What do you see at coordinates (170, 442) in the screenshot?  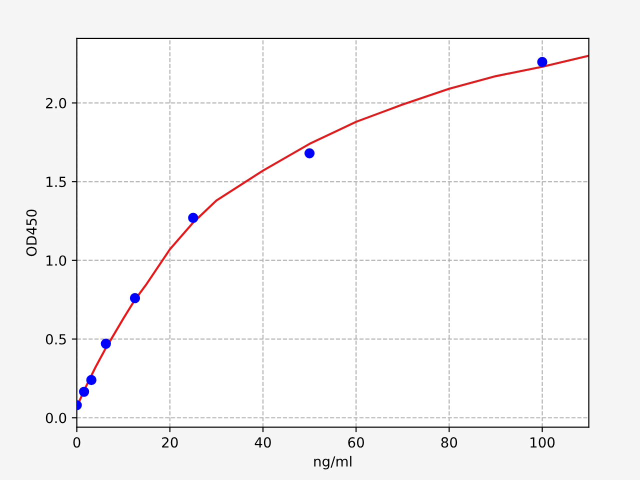 I see `x-tick-label: 20` at bounding box center [170, 442].